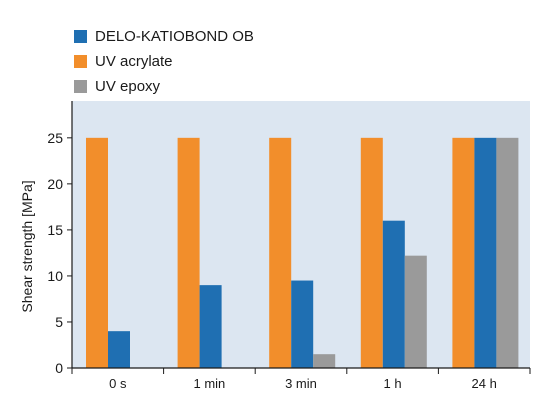  Describe the element at coordinates (210, 383) in the screenshot. I see `x-tick-label: 1 min` at that location.